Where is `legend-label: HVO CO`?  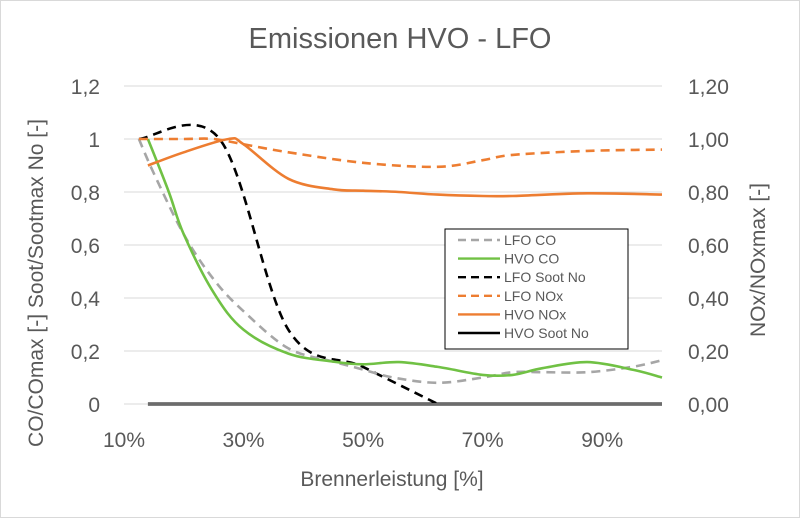 legend-label: HVO CO is located at coordinates (531, 259).